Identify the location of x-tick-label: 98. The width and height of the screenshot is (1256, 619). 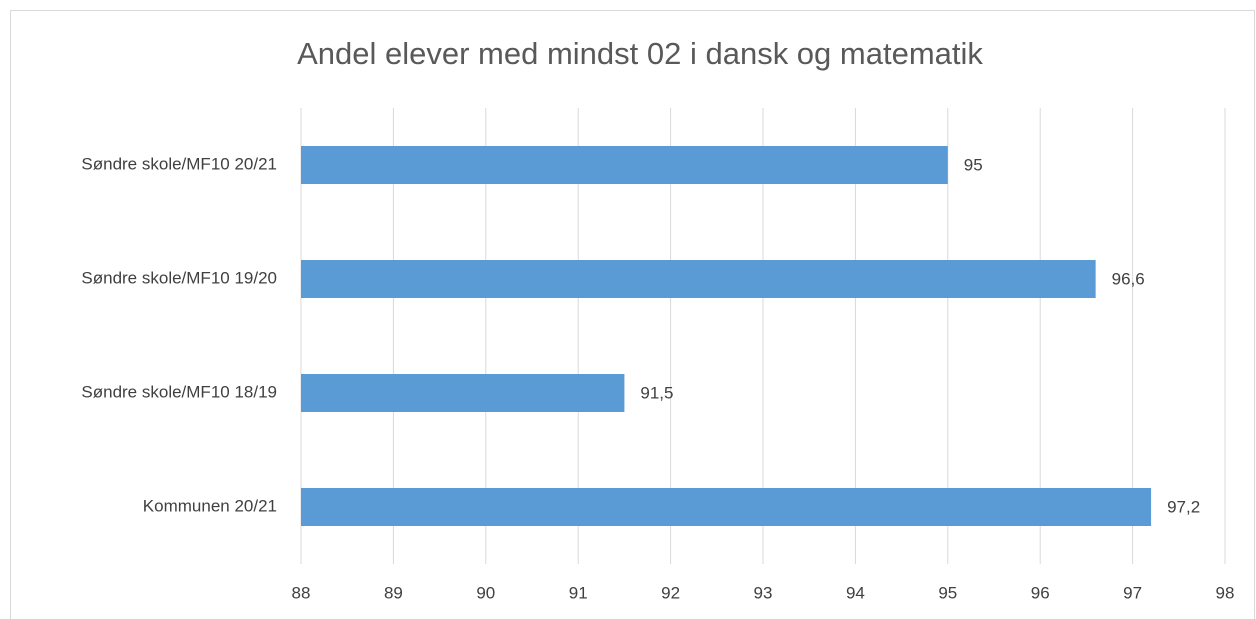
(1225, 592).